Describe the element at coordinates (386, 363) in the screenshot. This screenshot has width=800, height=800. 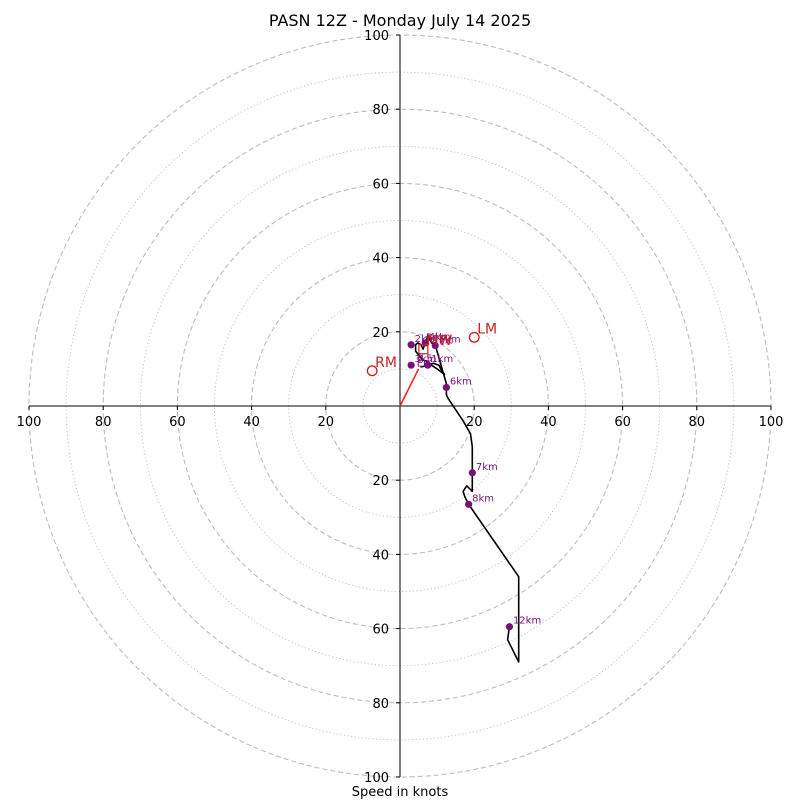
I see `storm-marker-label: RM` at that location.